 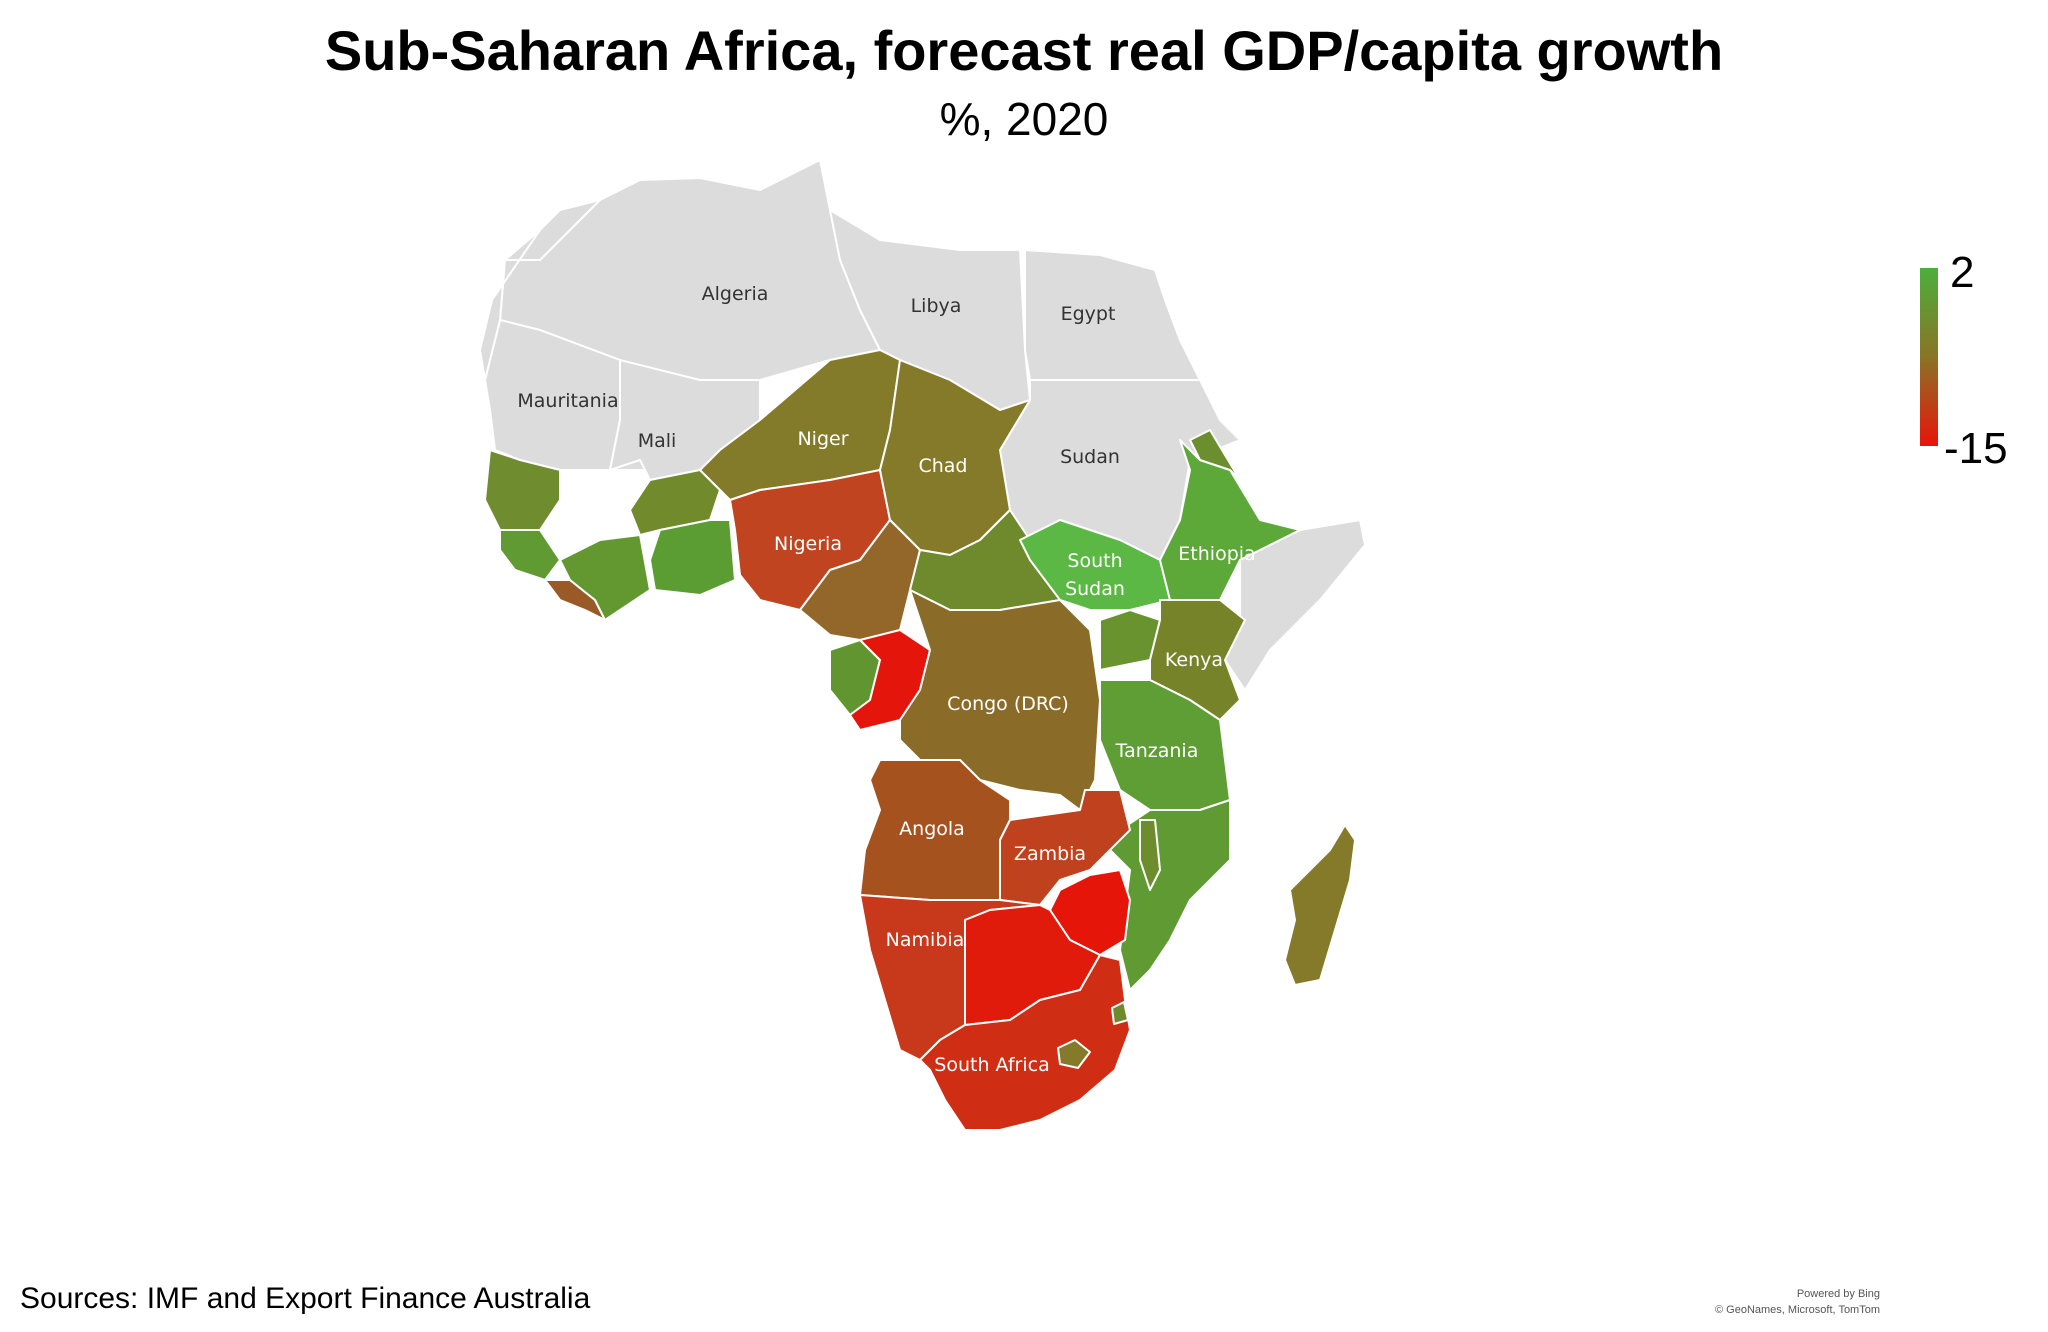 I want to click on country-congo-drc, so click(x=1000, y=700).